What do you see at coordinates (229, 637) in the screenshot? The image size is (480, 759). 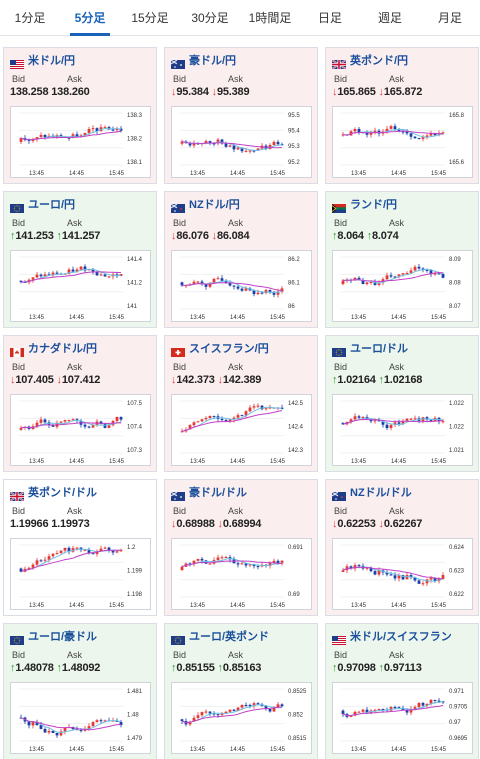 I see `currency-pair-link: ユーロ/英ポンド` at bounding box center [229, 637].